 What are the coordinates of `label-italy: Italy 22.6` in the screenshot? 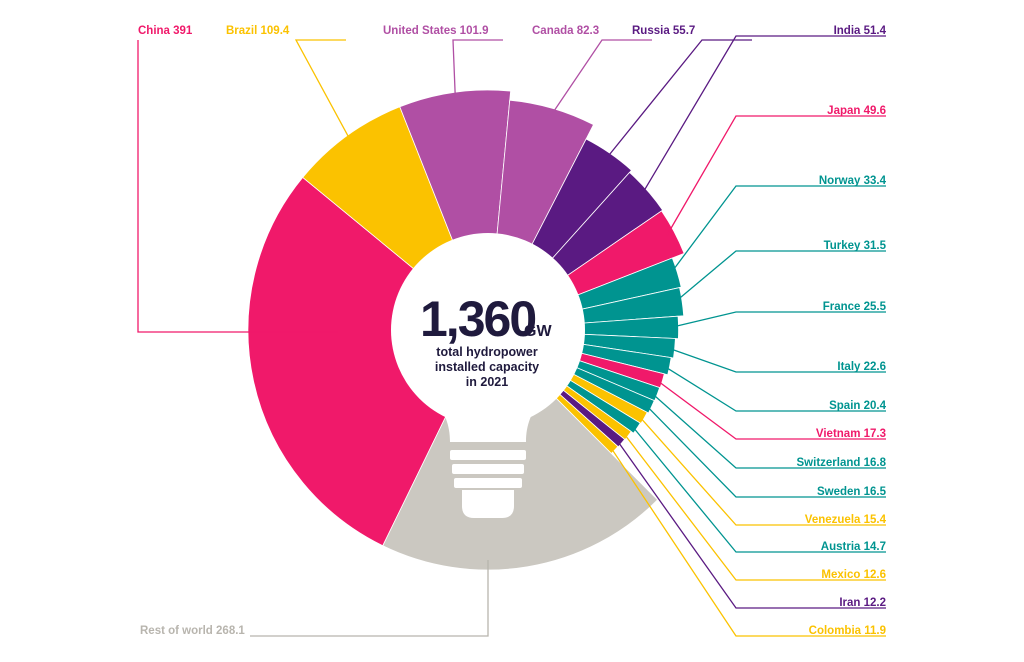 It's located at (861, 367).